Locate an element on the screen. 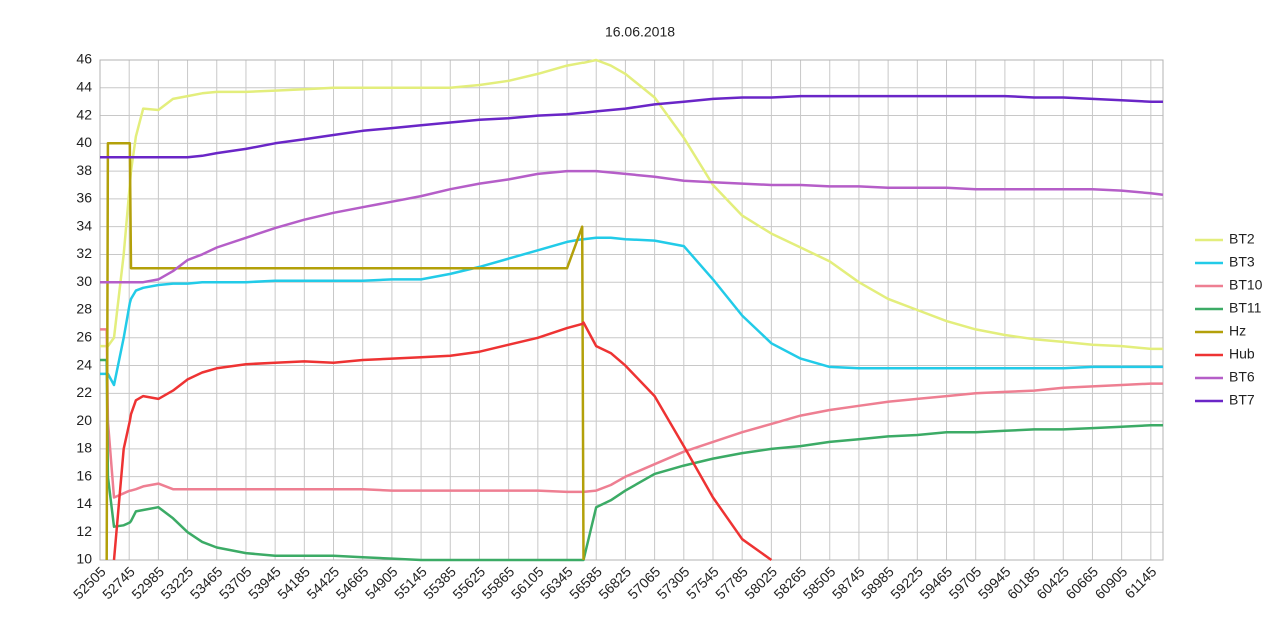  x-tick-label: 56345 is located at coordinates (556, 582).